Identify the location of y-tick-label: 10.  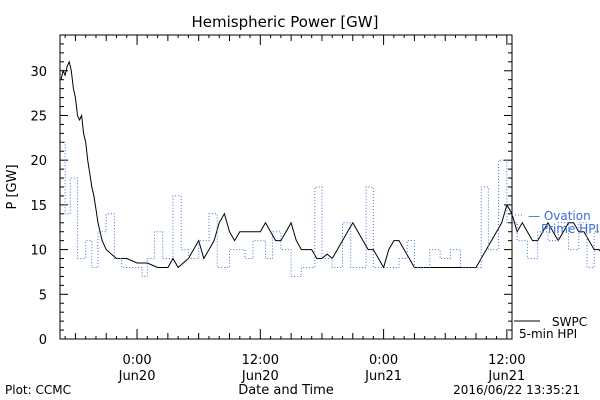
(38, 251).